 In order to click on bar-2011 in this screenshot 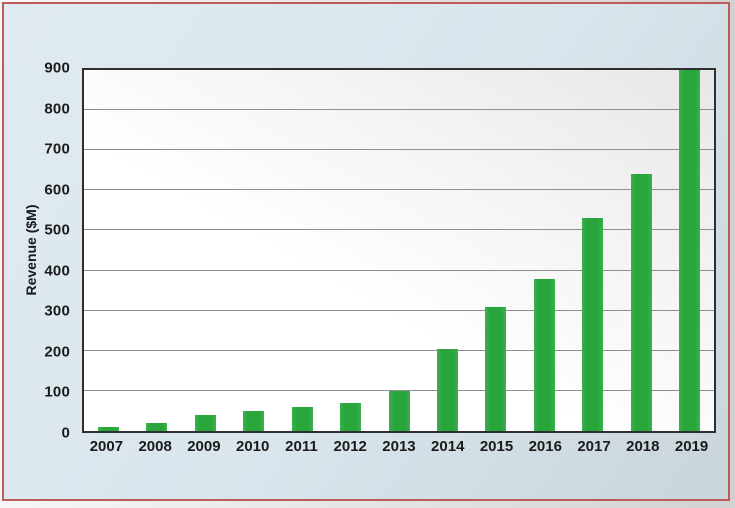, I will do `click(302, 418)`.